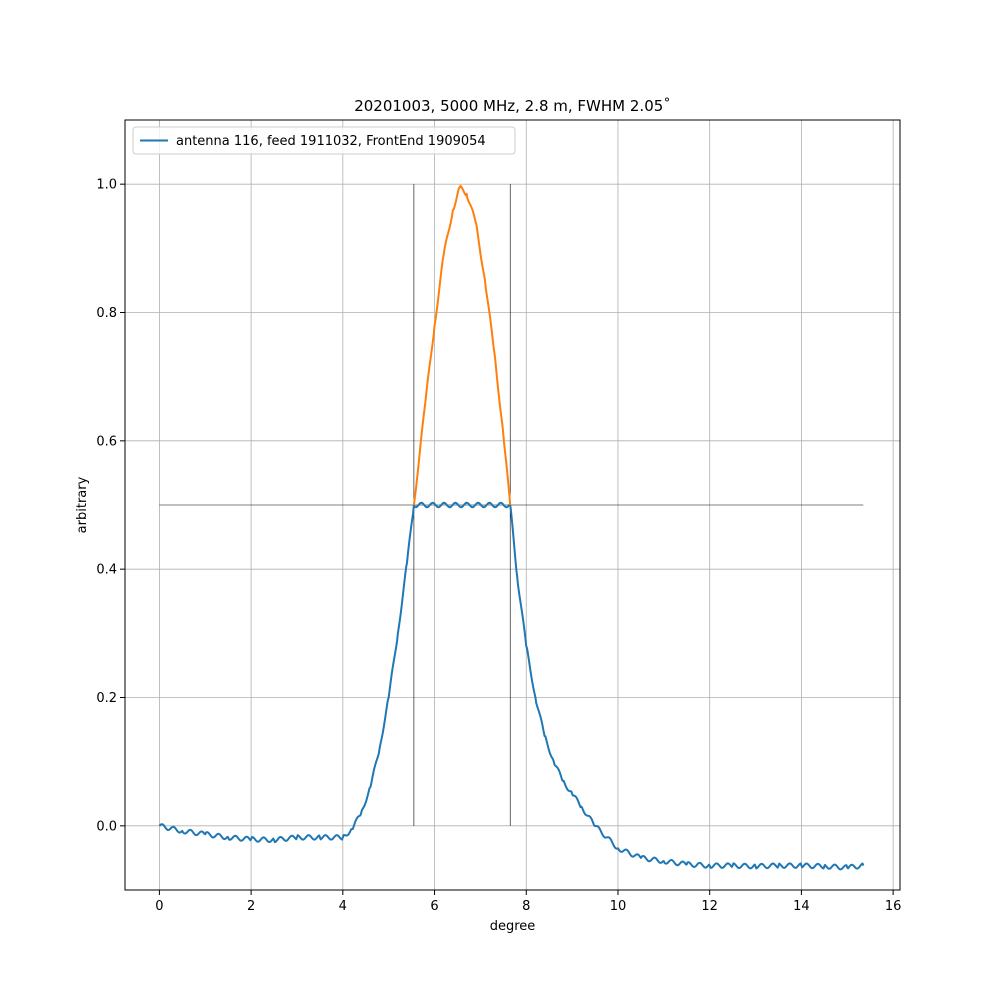 The image size is (1000, 1000). What do you see at coordinates (434, 906) in the screenshot?
I see `x-tick-label: 6` at bounding box center [434, 906].